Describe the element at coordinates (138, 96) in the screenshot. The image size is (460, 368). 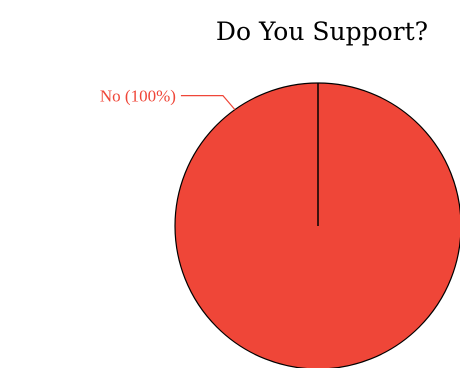
I see `pie-slice-label-0: No (100%)` at that location.